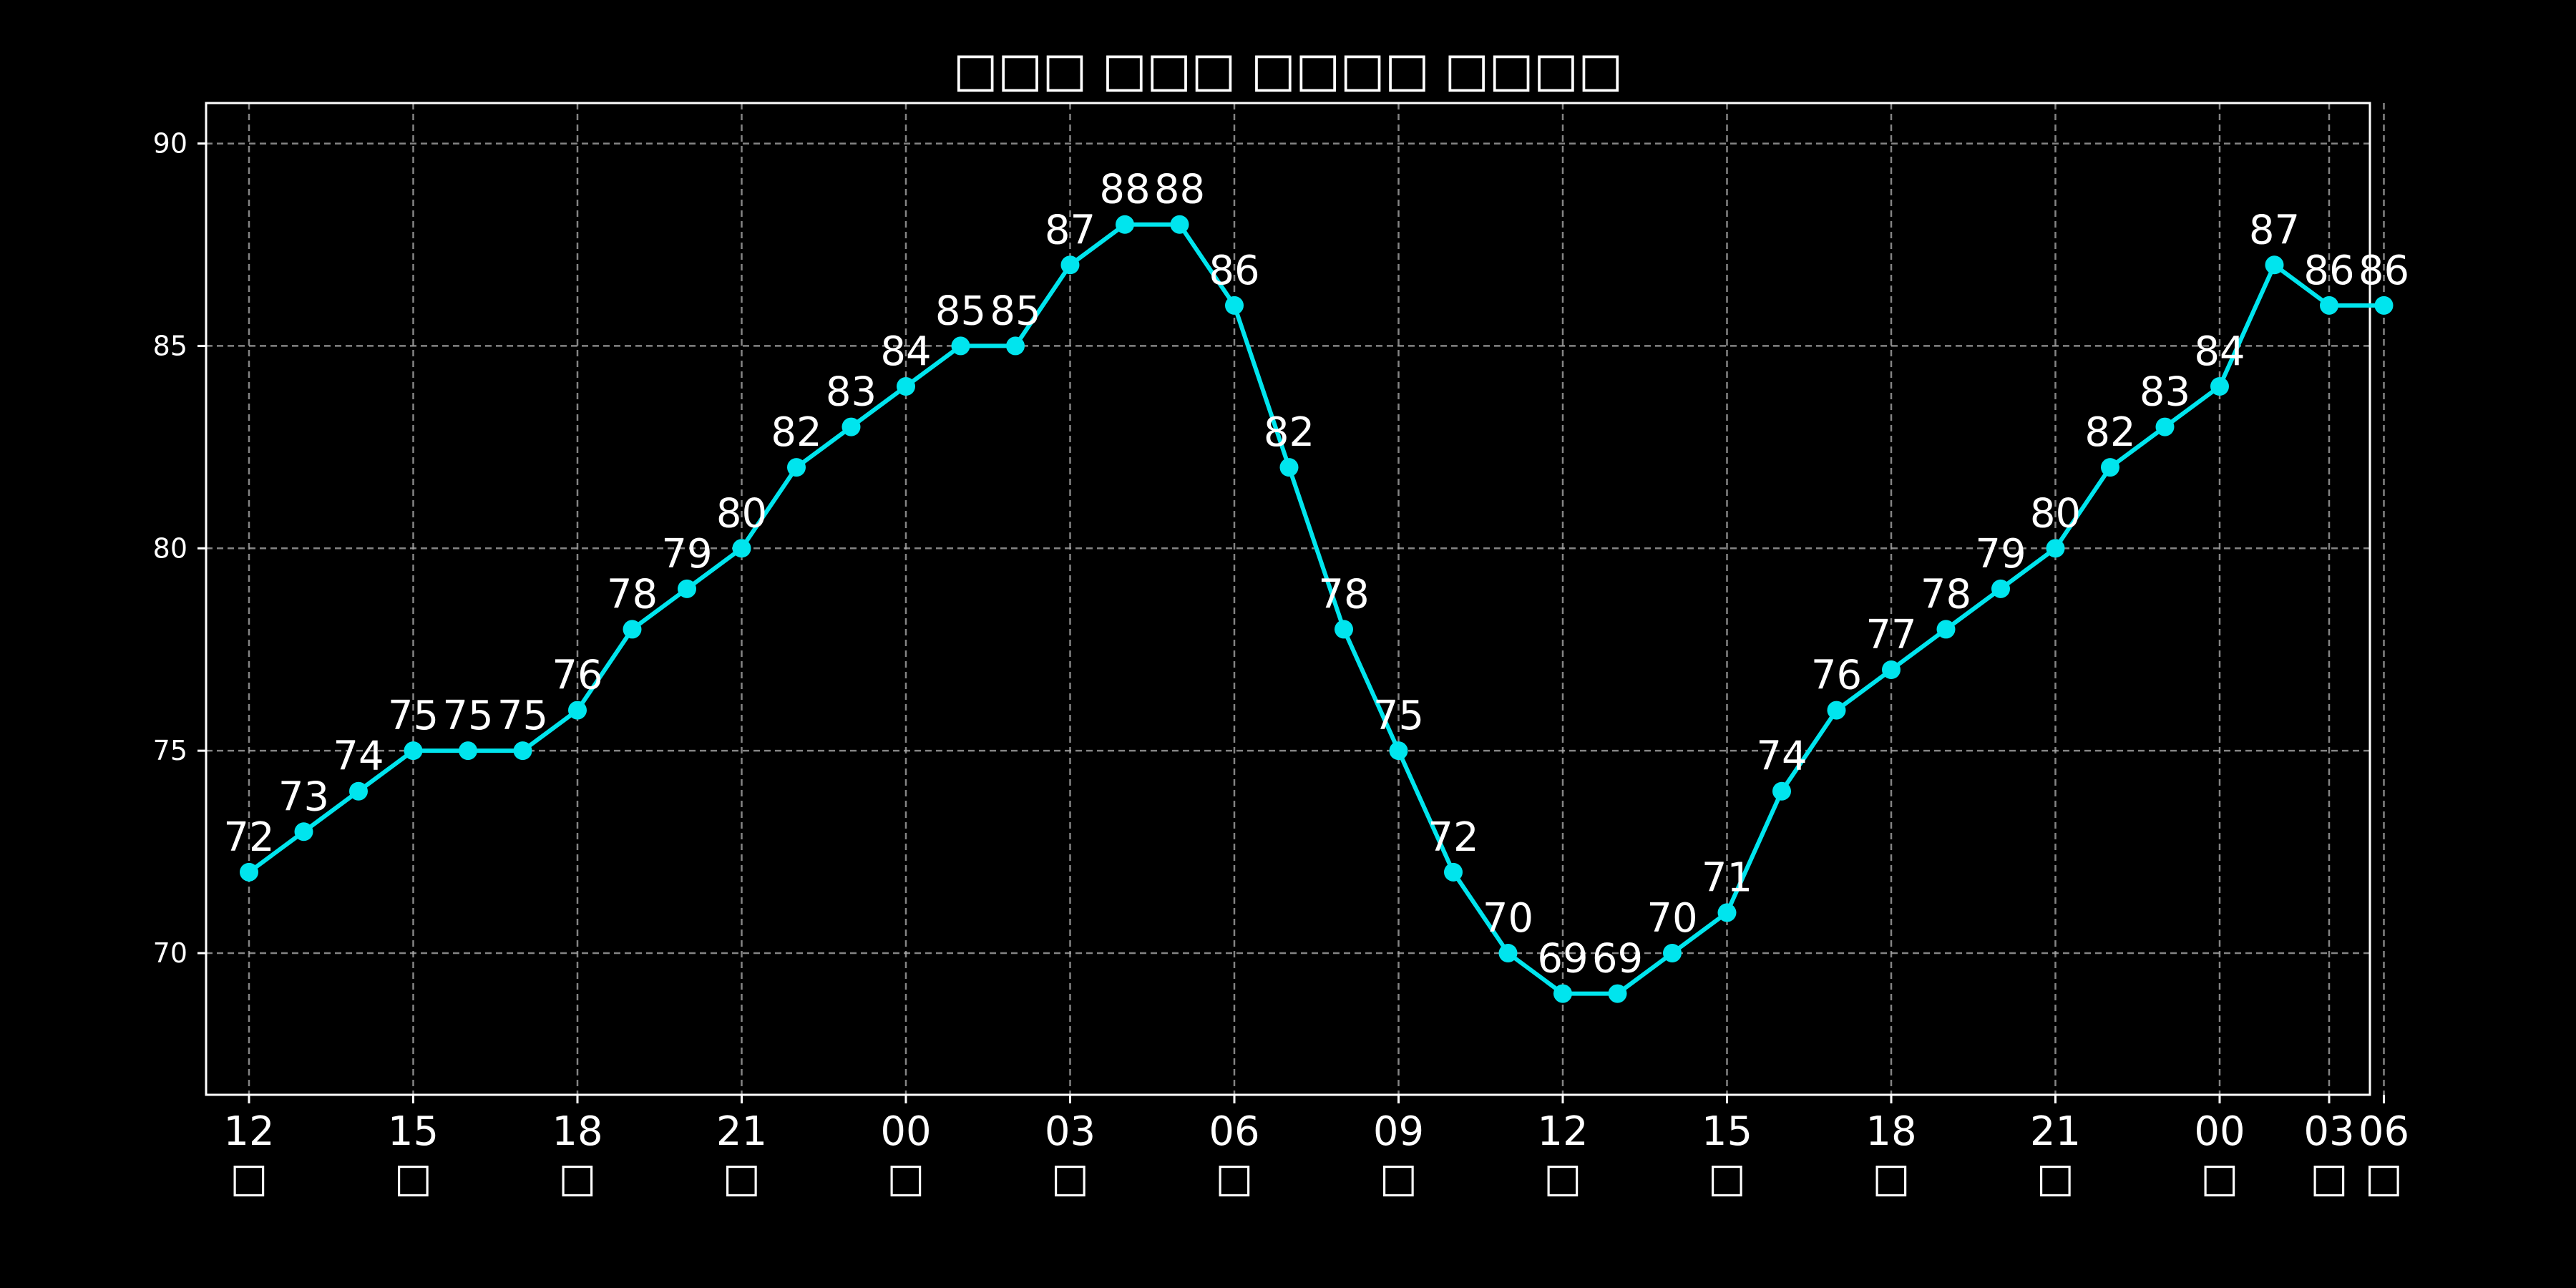  Describe the element at coordinates (1890, 635) in the screenshot. I see `data-label: 77` at that location.